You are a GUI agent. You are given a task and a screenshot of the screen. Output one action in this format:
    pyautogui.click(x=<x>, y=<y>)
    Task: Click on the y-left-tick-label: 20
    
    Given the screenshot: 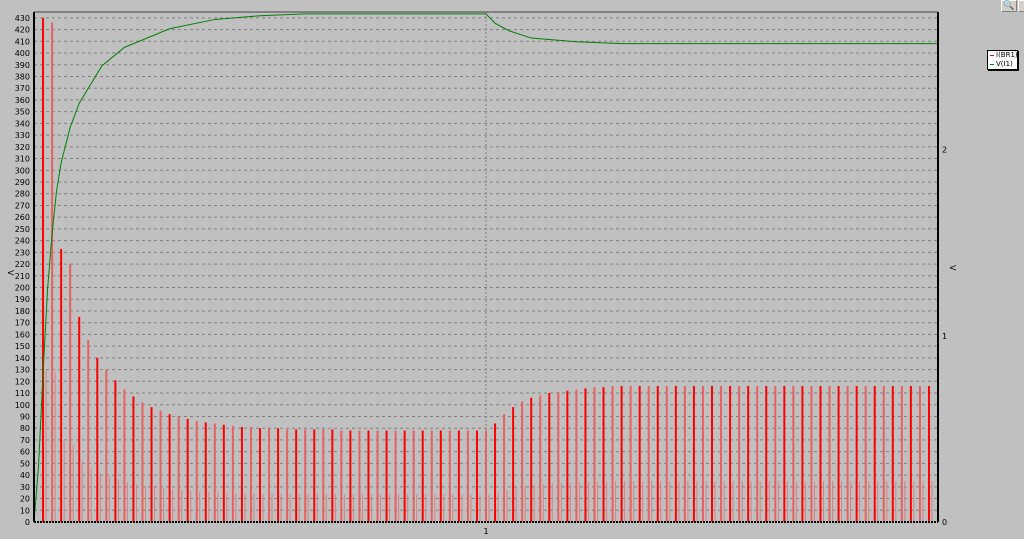 What is the action you would take?
    pyautogui.click(x=25, y=499)
    